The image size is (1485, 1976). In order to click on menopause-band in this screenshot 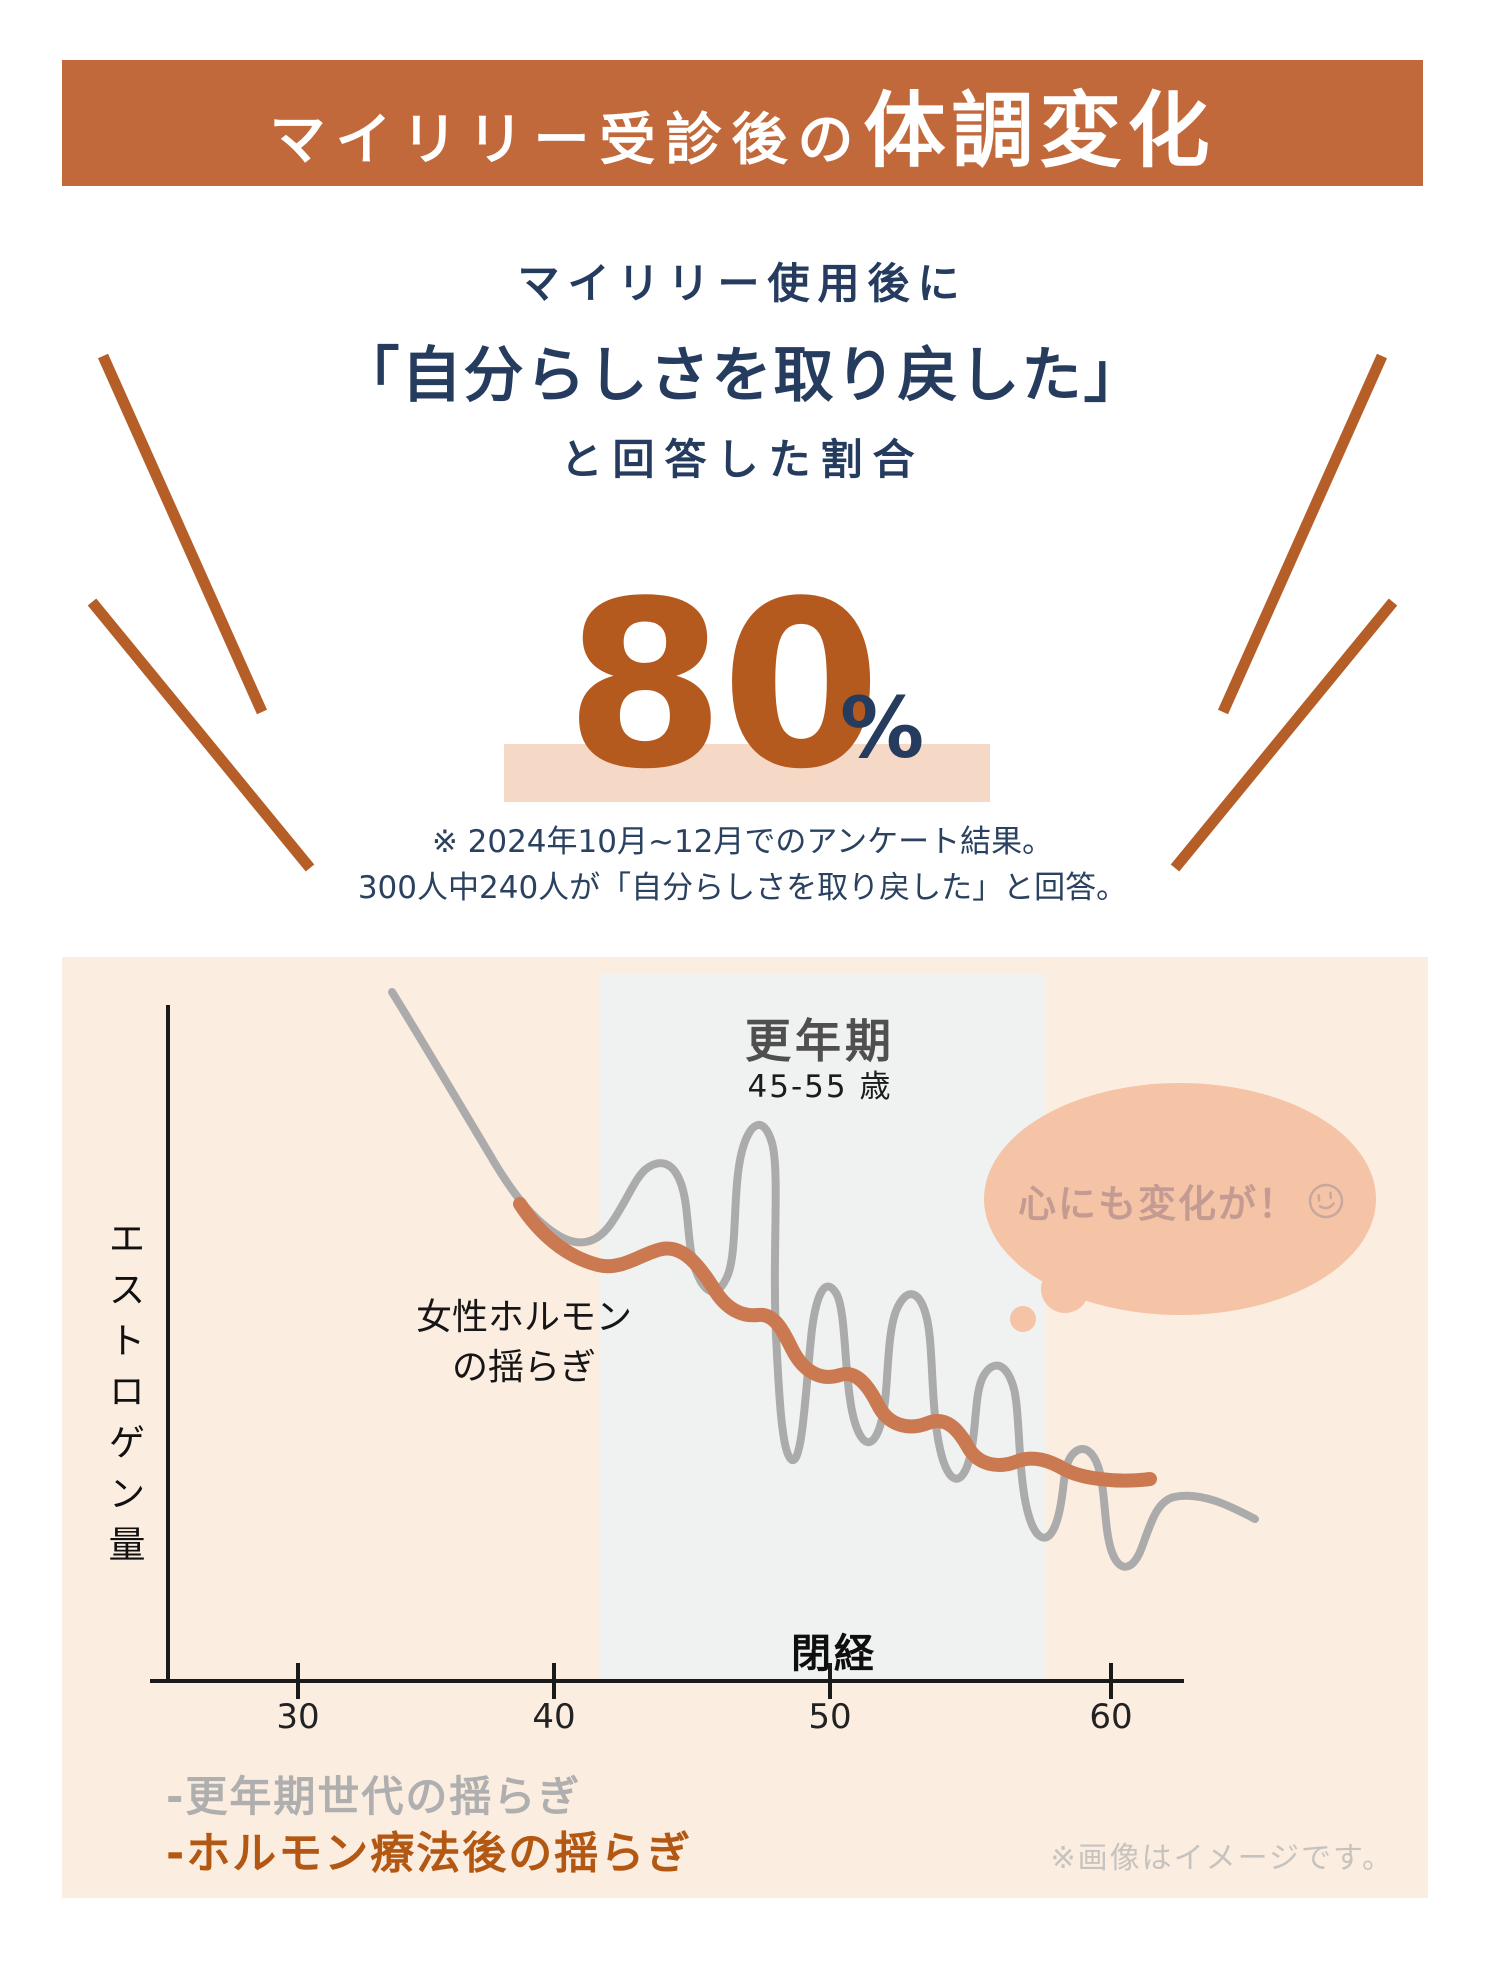, I will do `click(823, 1327)`.